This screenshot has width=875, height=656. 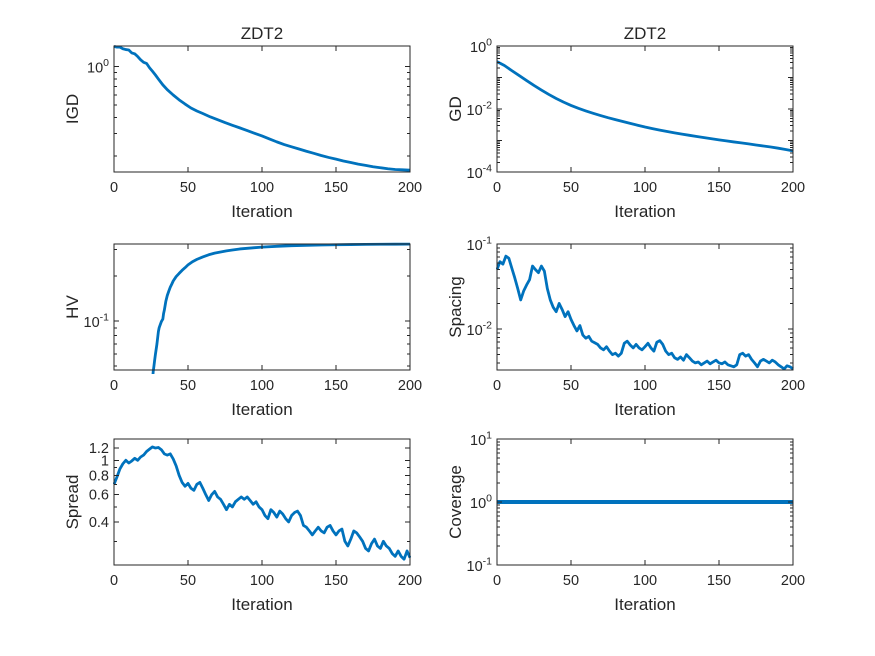 I want to click on igd-xlabel: Iteration, so click(x=261, y=211).